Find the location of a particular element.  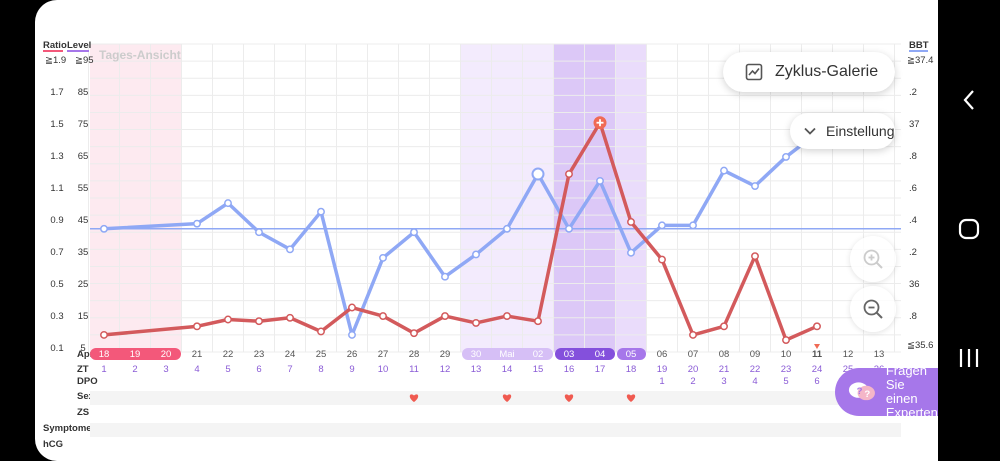

bbt-bottom-label: ≦35.6 is located at coordinates (920, 345).